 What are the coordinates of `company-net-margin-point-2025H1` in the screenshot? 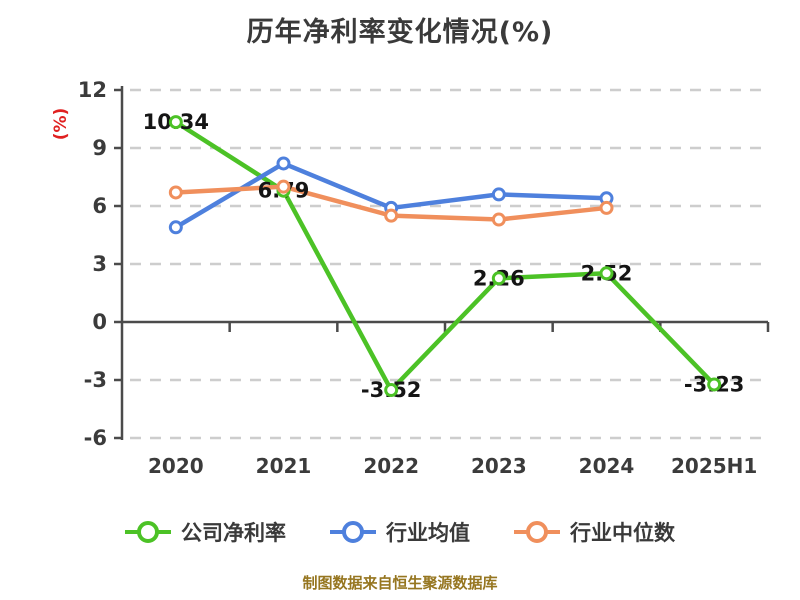 It's located at (714, 384).